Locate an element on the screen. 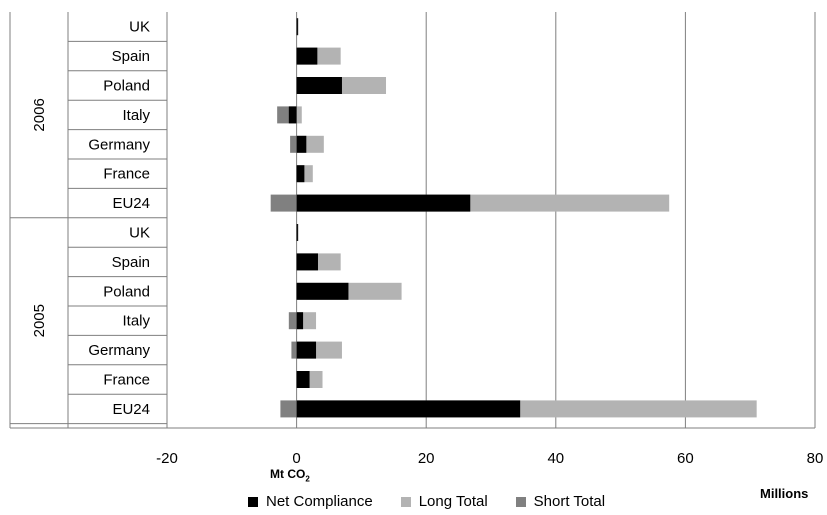 The image size is (827, 515). legend-item-short-total: Short Total is located at coordinates (560, 501).